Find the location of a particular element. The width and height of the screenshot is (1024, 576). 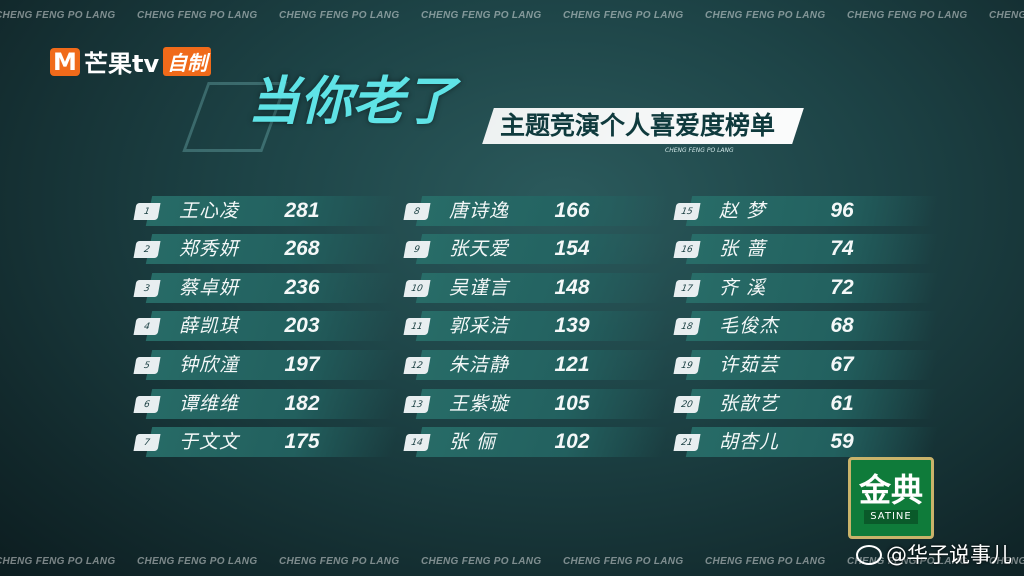

ranking-row: 3 蔡卓妍 236 is located at coordinates (266, 288).